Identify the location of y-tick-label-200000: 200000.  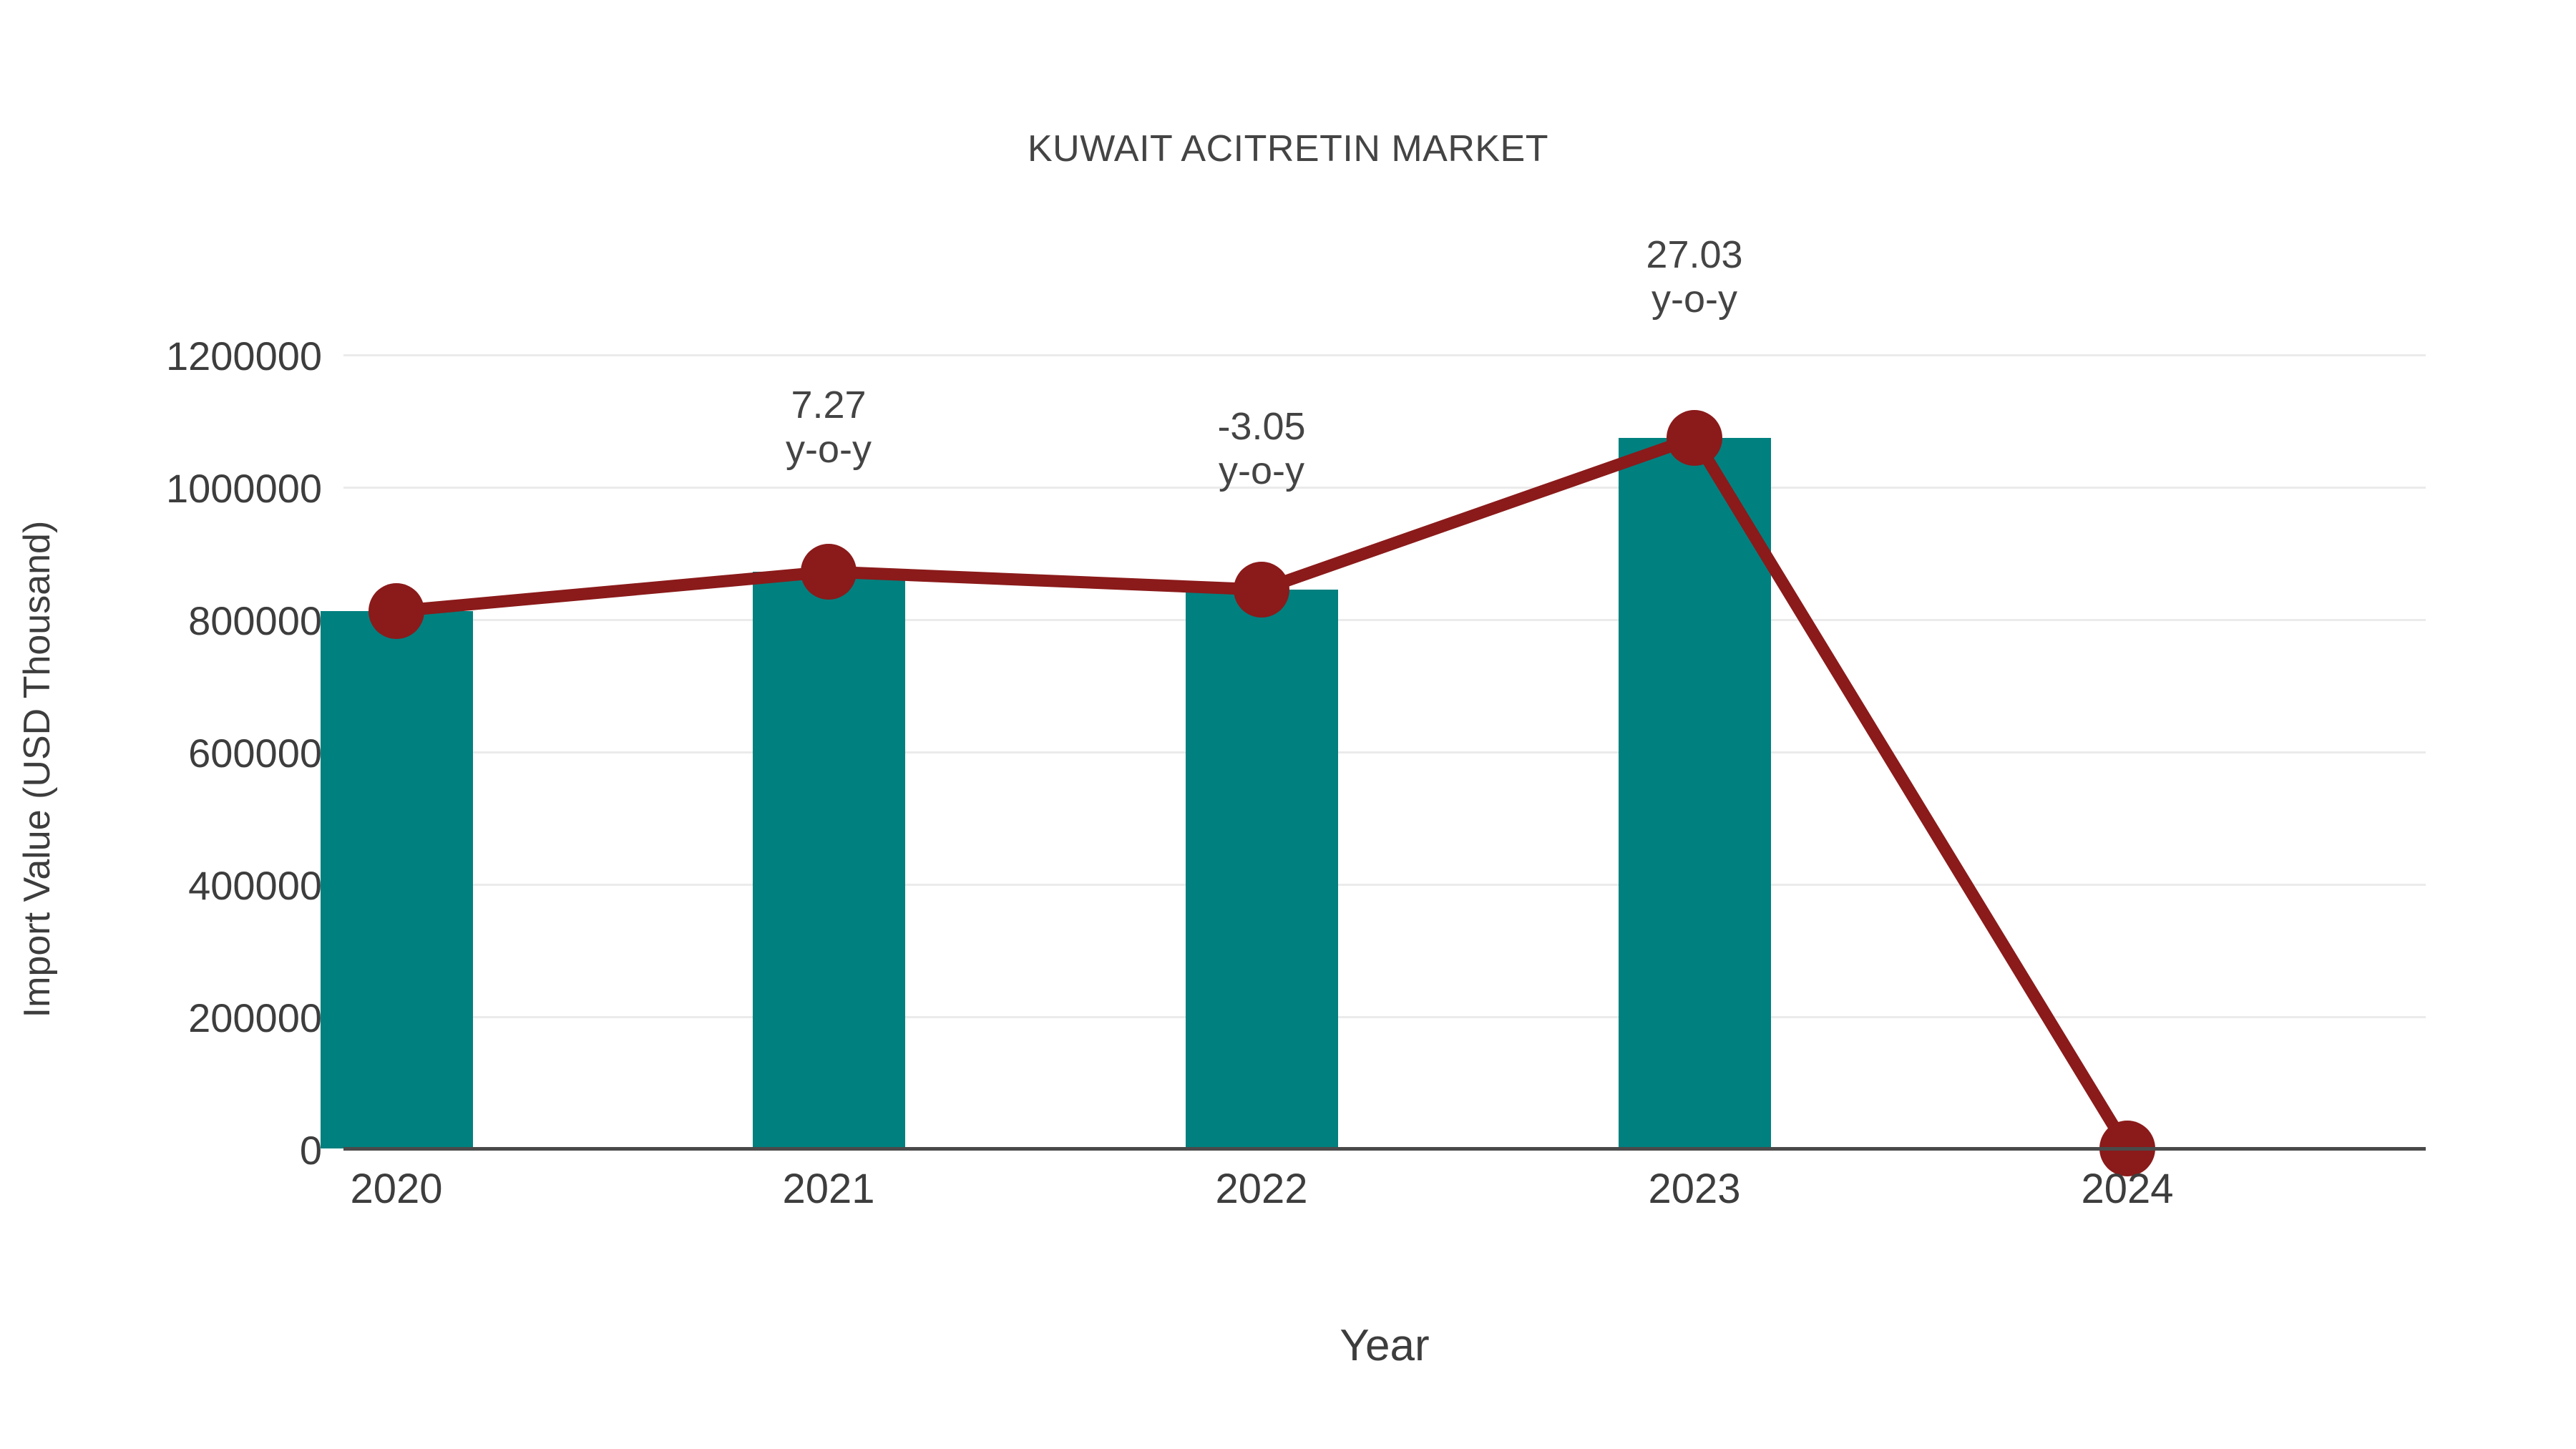
(255, 1017).